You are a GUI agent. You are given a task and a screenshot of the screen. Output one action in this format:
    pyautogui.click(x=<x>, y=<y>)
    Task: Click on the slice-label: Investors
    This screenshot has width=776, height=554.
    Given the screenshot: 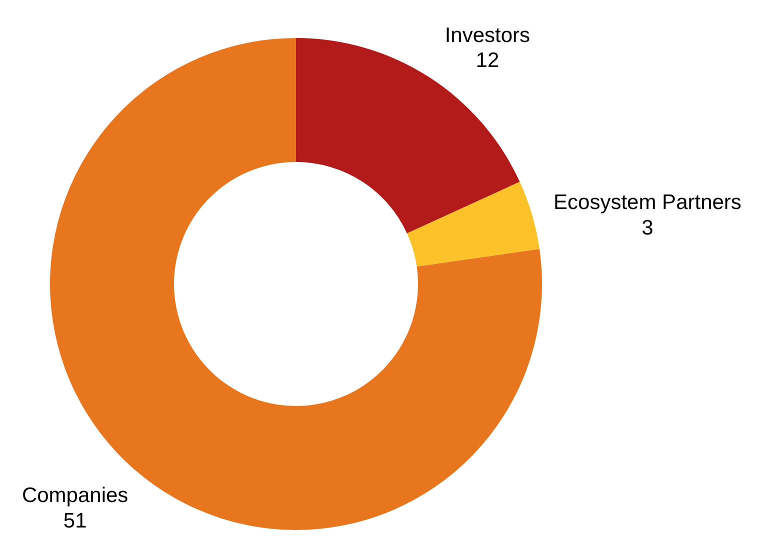 What is the action you would take?
    pyautogui.click(x=487, y=35)
    